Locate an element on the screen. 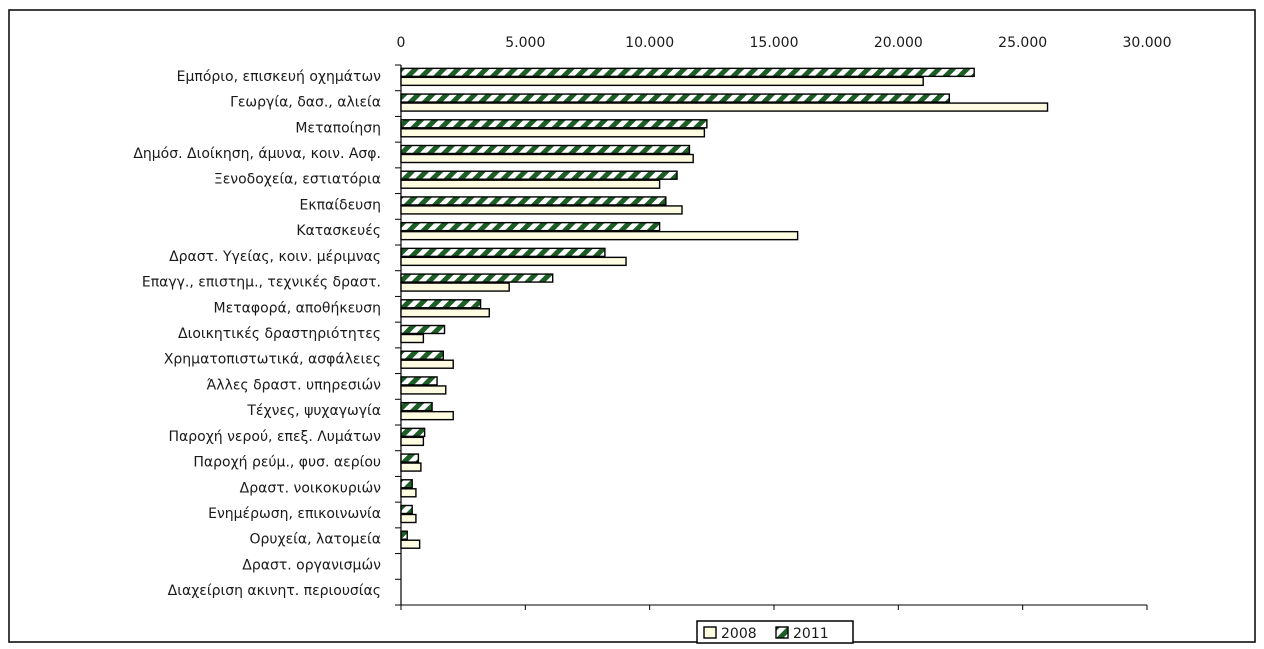  category-label: Παροχή νερού, επεξ. Λυμάτων is located at coordinates (274, 437).